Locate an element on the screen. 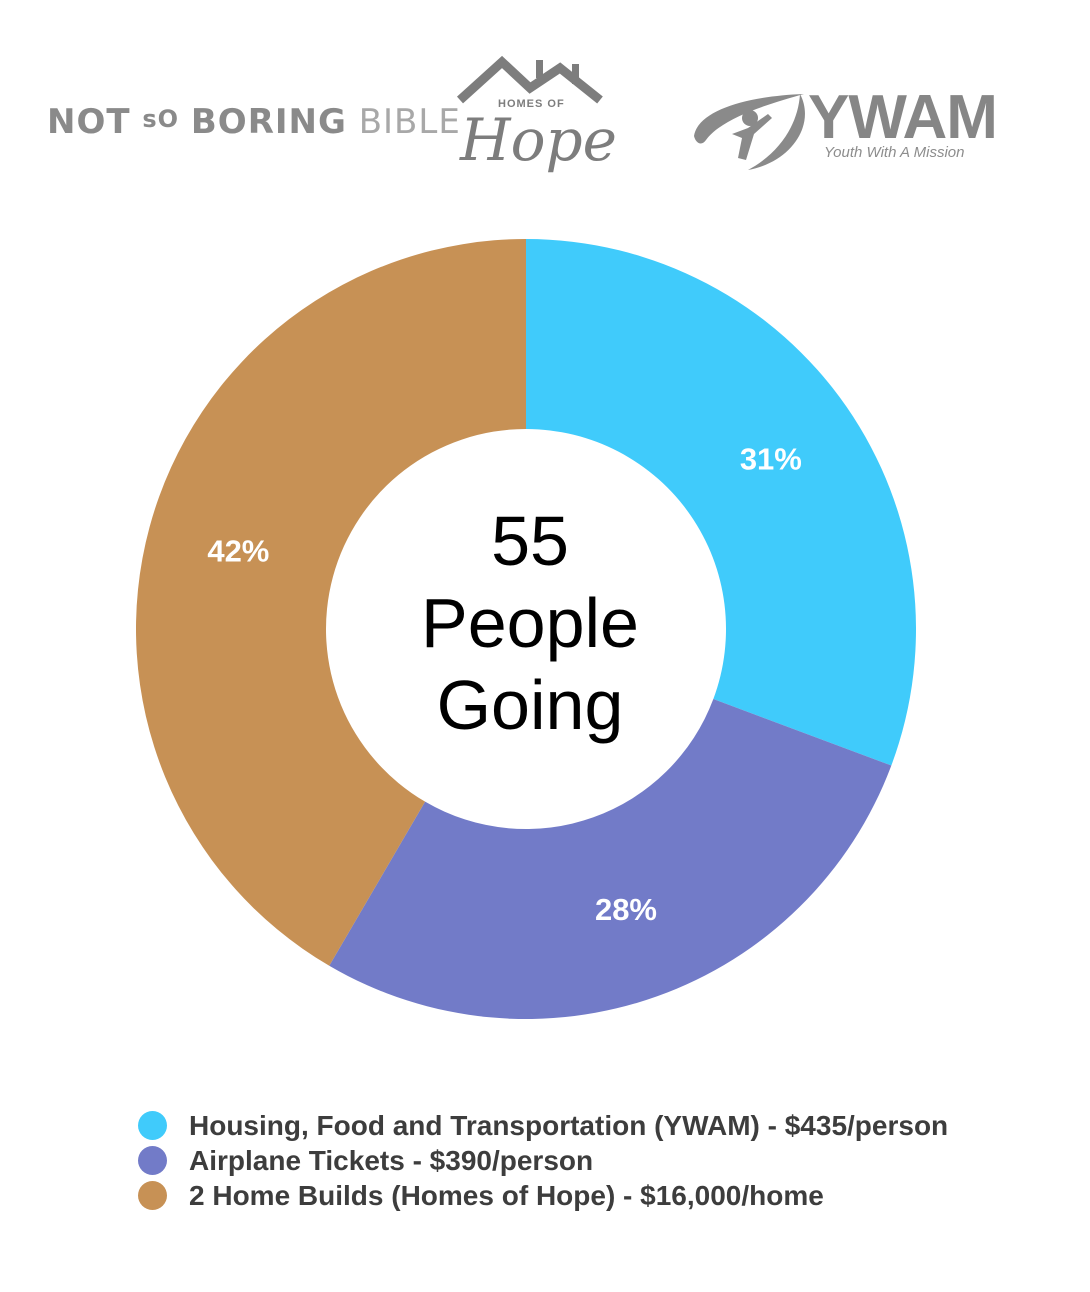 The image size is (1090, 1292). homes-of-hope-logo: HOMES OF Hope is located at coordinates (534, 119).